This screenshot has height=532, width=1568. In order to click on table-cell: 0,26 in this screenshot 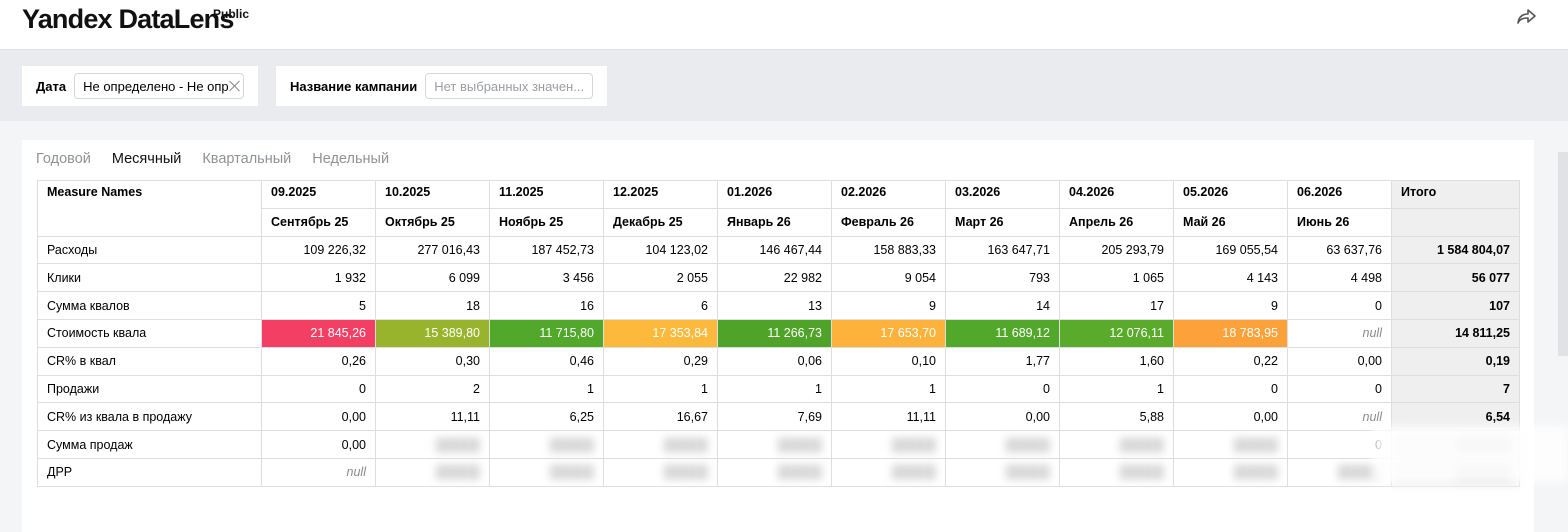, I will do `click(318, 361)`.